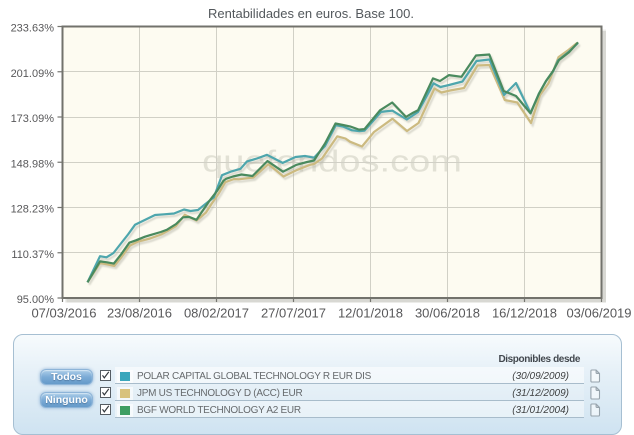 The image size is (634, 435). What do you see at coordinates (370, 313) in the screenshot?
I see `svg-text: 12/01/2018` at bounding box center [370, 313].